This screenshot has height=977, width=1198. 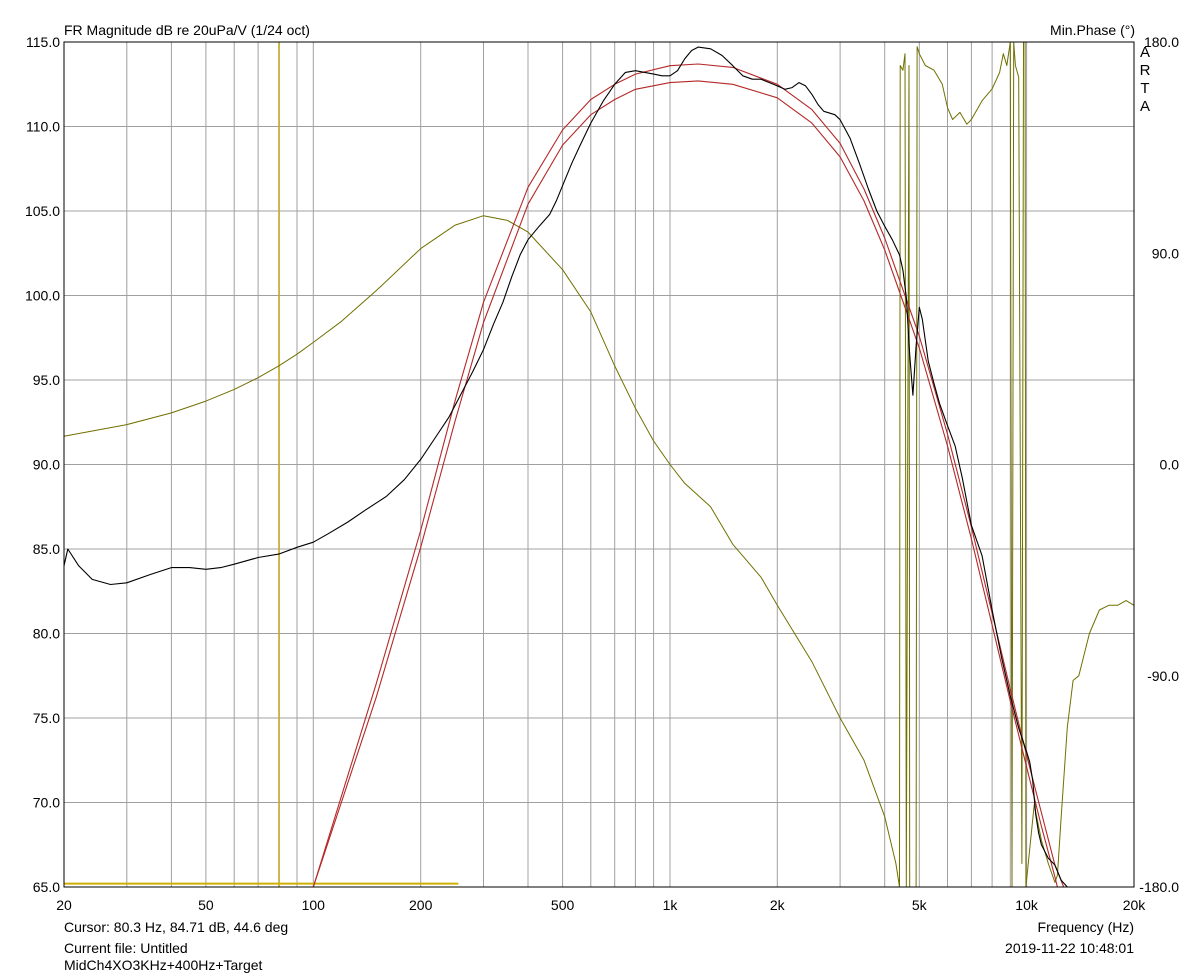 I want to click on y-tick-label: 85.0, so click(x=46, y=549).